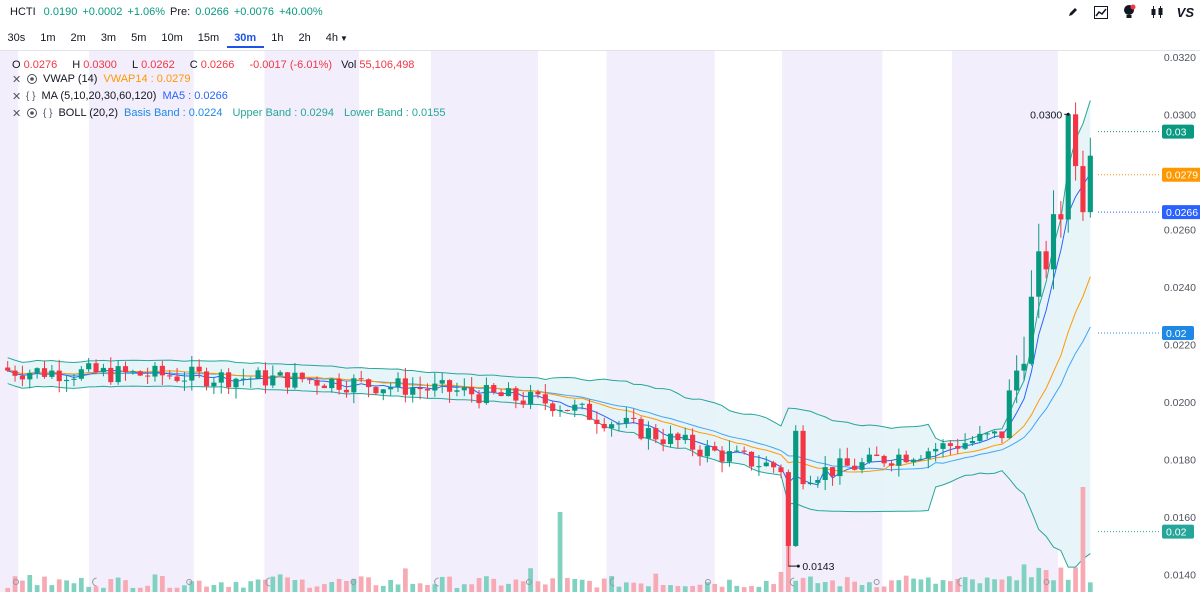 The image size is (1200, 592). What do you see at coordinates (336, 38) in the screenshot?
I see `interval-tab-4h: 4h ▼` at bounding box center [336, 38].